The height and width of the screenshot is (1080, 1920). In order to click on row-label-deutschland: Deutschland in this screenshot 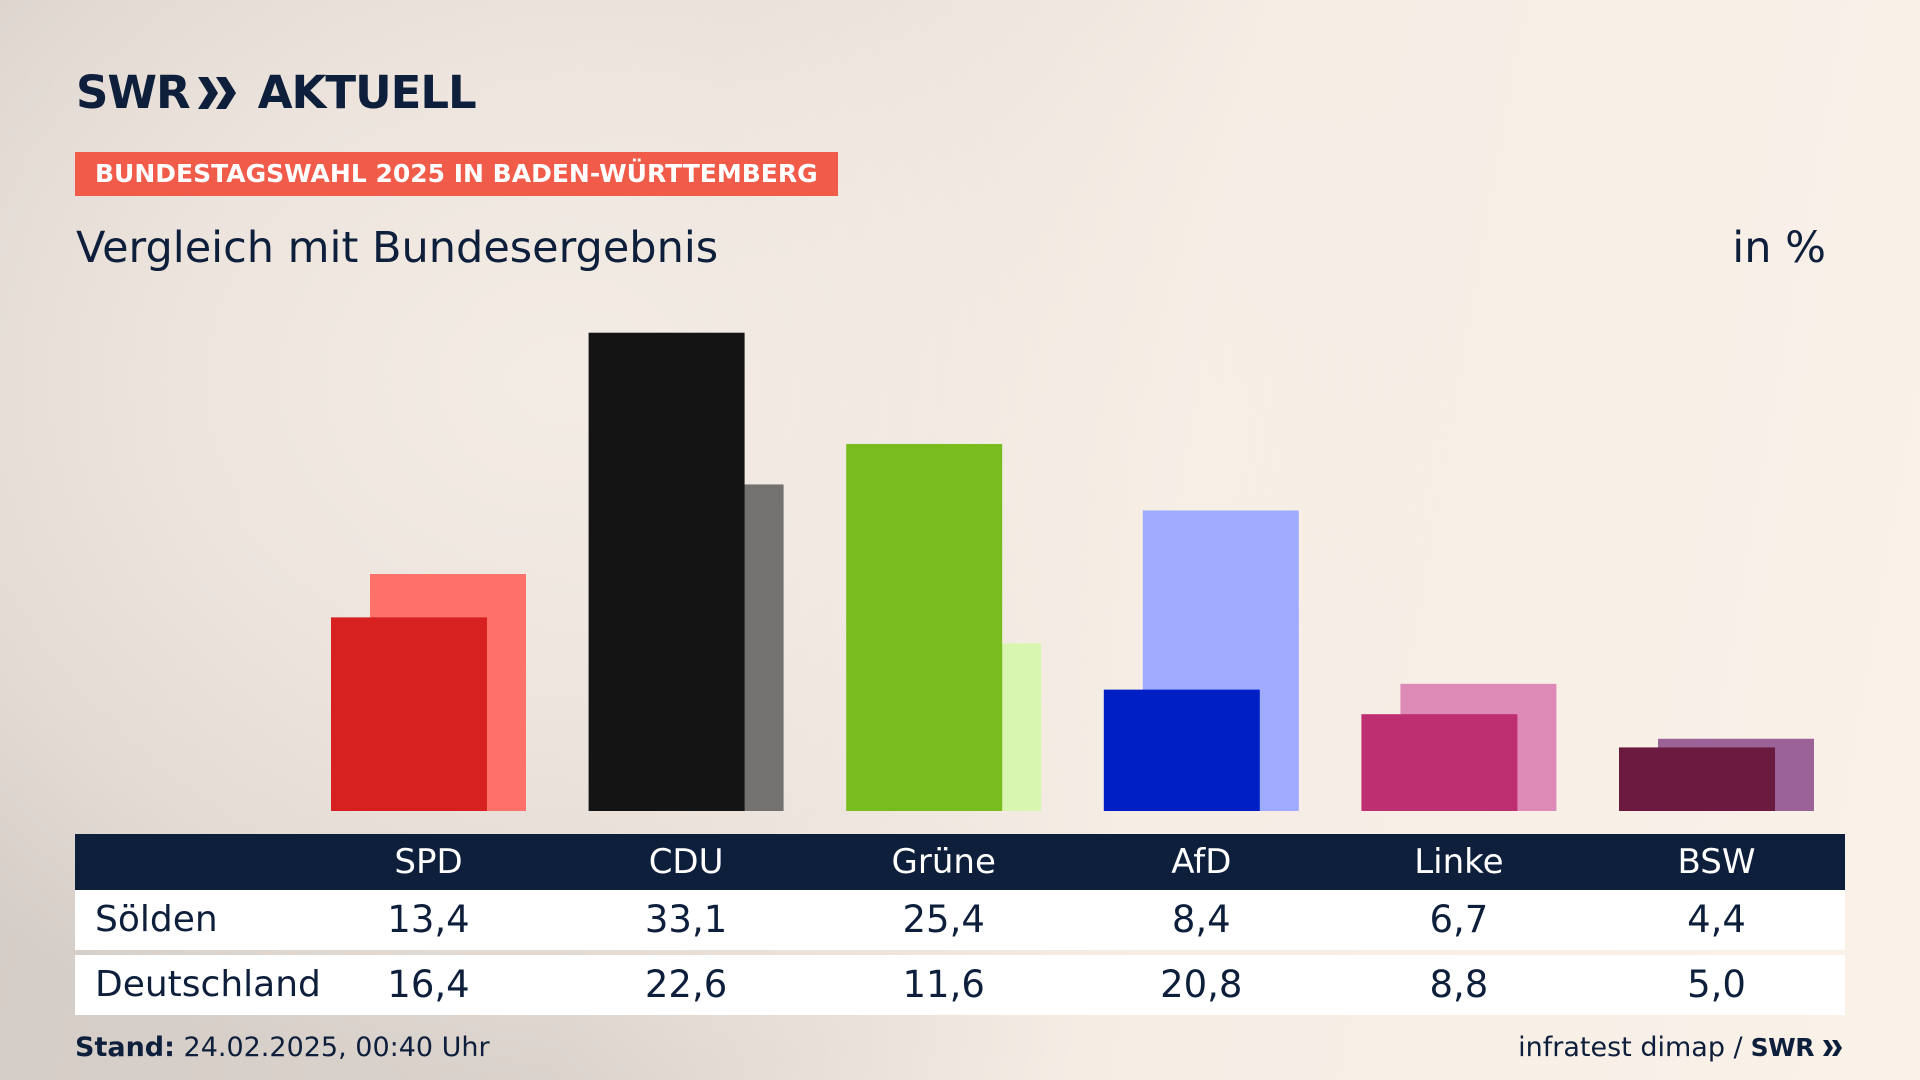, I will do `click(208, 984)`.